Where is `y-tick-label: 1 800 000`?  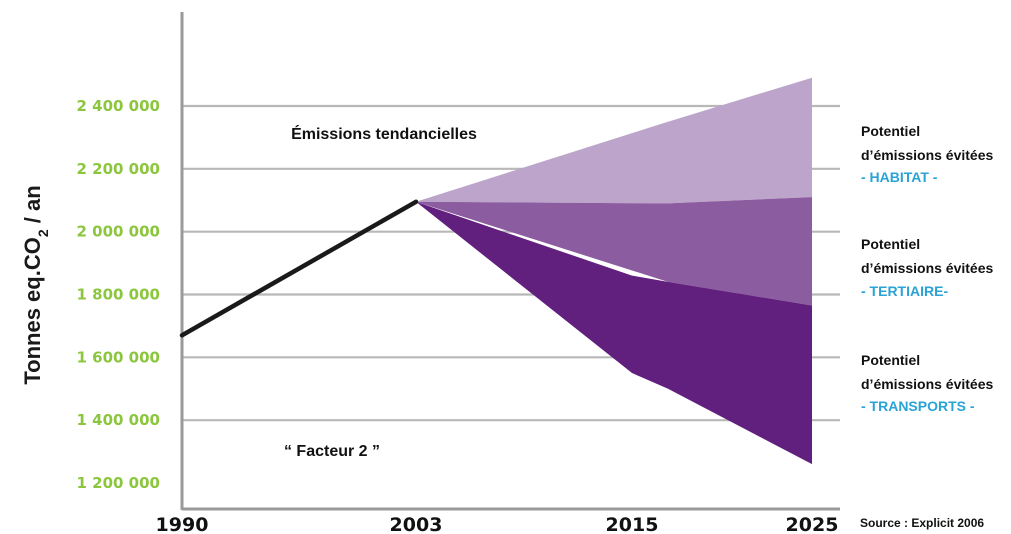 y-tick-label: 1 800 000 is located at coordinates (118, 295).